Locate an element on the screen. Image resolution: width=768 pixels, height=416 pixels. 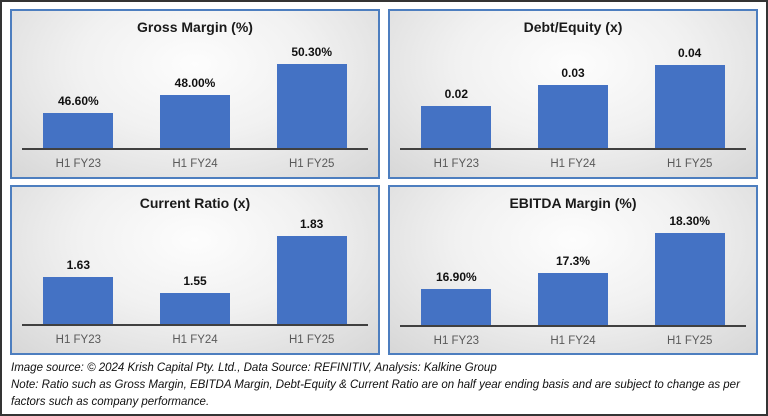
bar-value-label: 18.30% is located at coordinates (690, 221).